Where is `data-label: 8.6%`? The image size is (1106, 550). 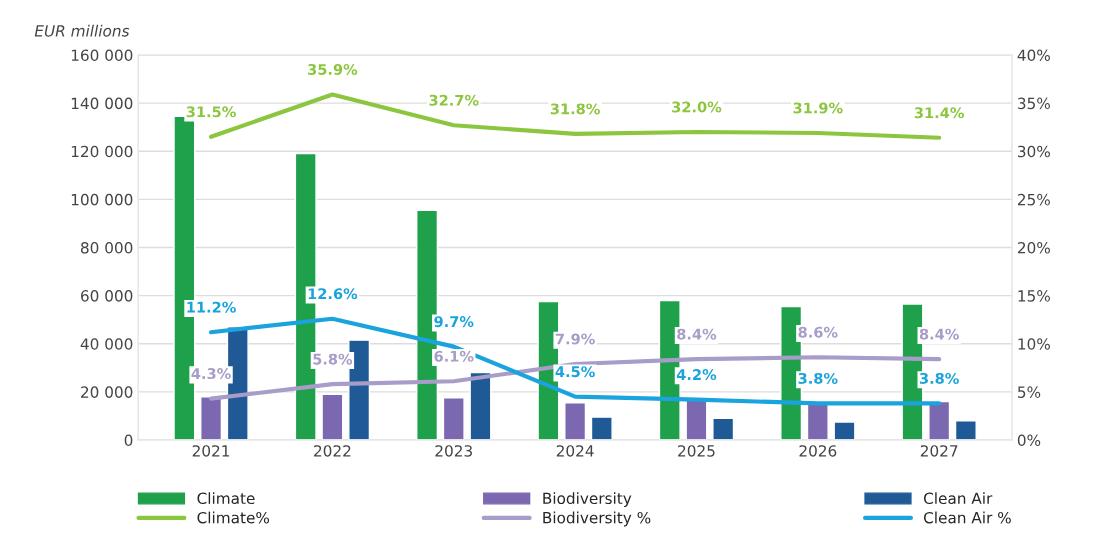 data-label: 8.6% is located at coordinates (818, 332).